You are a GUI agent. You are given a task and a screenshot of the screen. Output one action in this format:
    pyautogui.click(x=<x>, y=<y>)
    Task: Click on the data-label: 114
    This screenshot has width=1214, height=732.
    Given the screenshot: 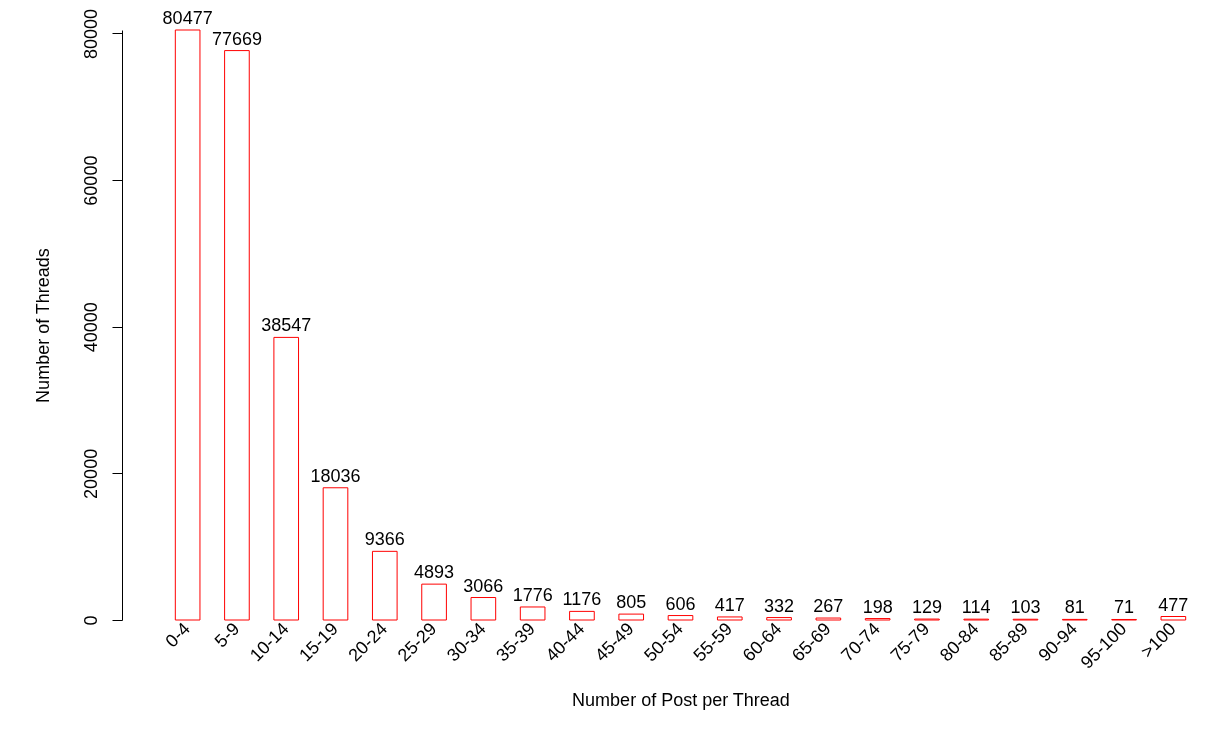 What is the action you would take?
    pyautogui.click(x=976, y=607)
    